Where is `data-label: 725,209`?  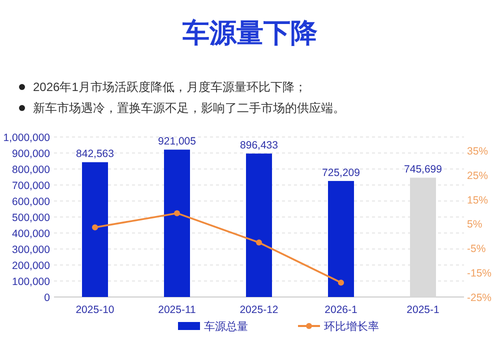
data-label: 725,209 is located at coordinates (341, 172).